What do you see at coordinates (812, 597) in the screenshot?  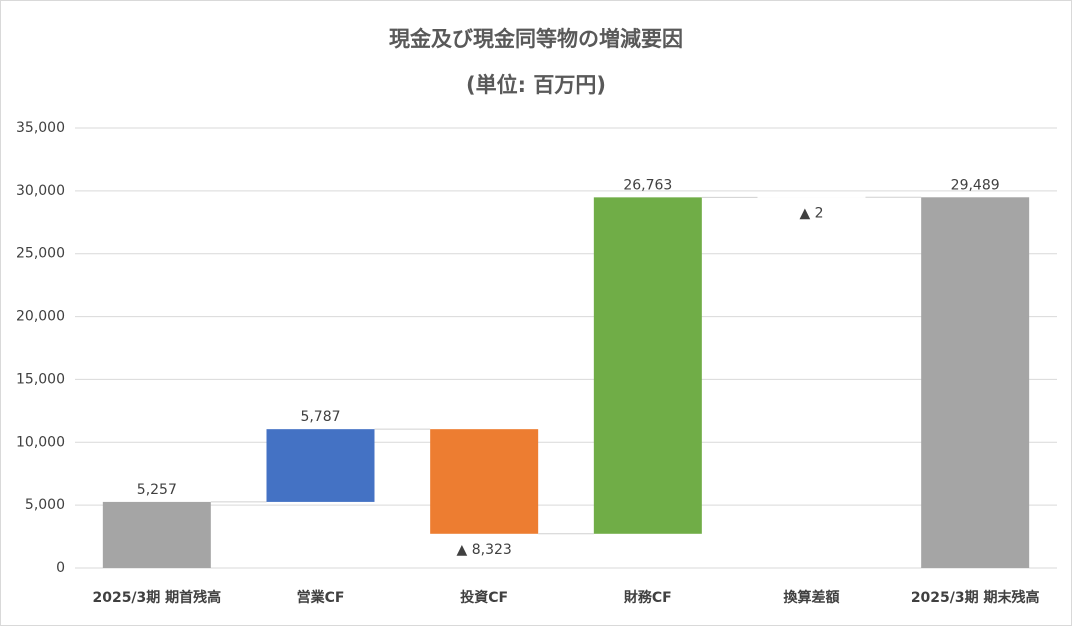 I see `x-tick-label: 換算差額` at bounding box center [812, 597].